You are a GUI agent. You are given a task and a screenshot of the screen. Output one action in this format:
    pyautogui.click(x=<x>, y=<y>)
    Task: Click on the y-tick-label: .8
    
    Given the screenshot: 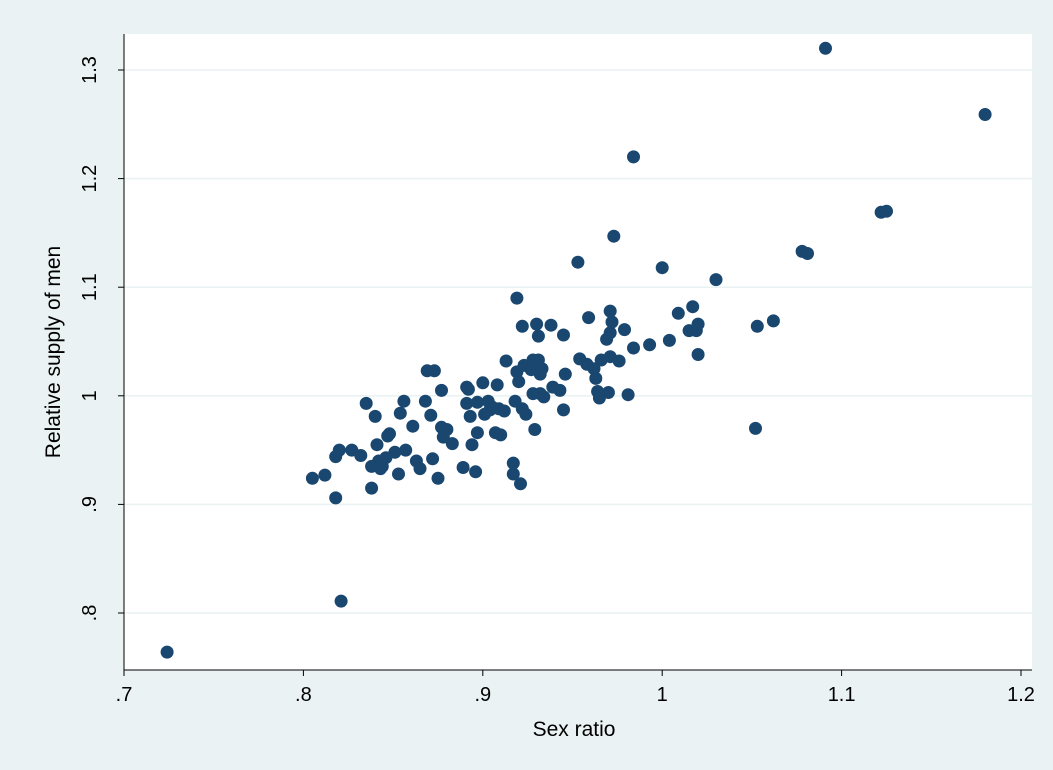 What is the action you would take?
    pyautogui.click(x=90, y=613)
    